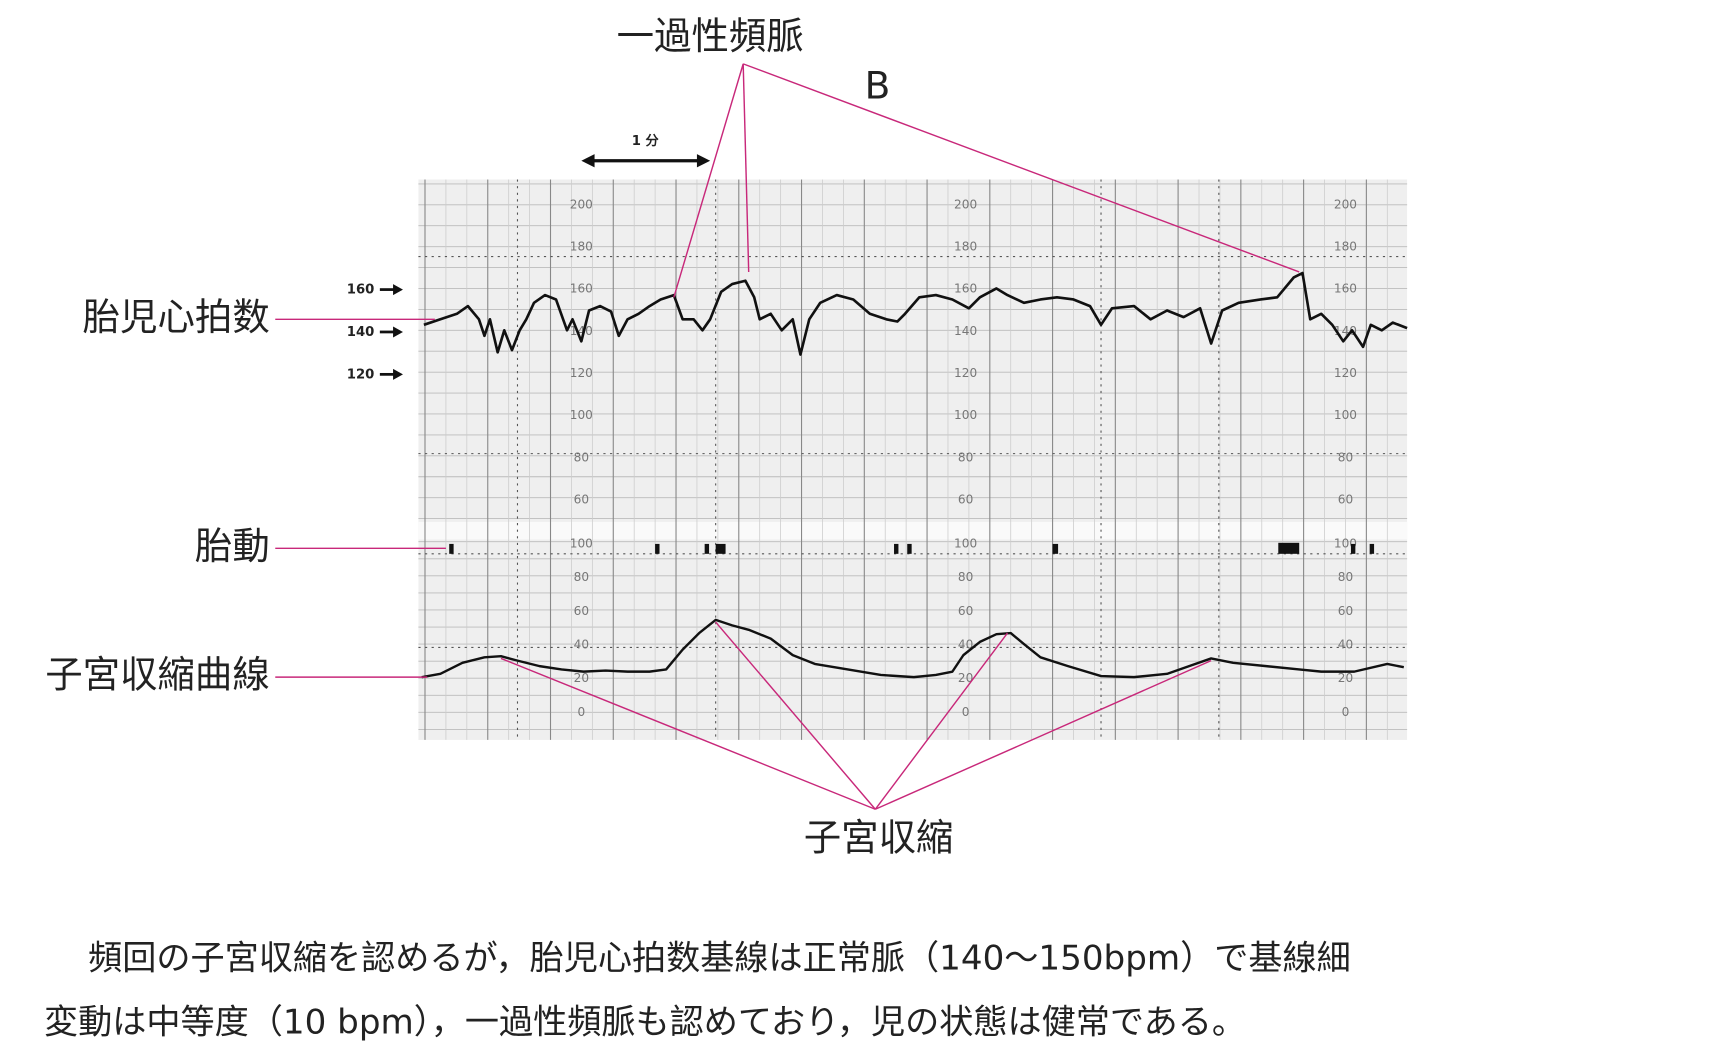  Describe the element at coordinates (176, 317) in the screenshot. I see `row-label: 胎児心拍数` at that location.